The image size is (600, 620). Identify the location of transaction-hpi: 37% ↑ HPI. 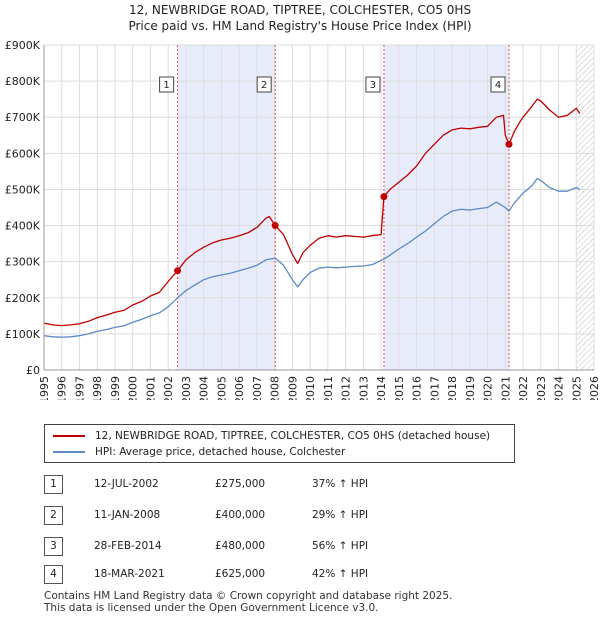
(340, 484).